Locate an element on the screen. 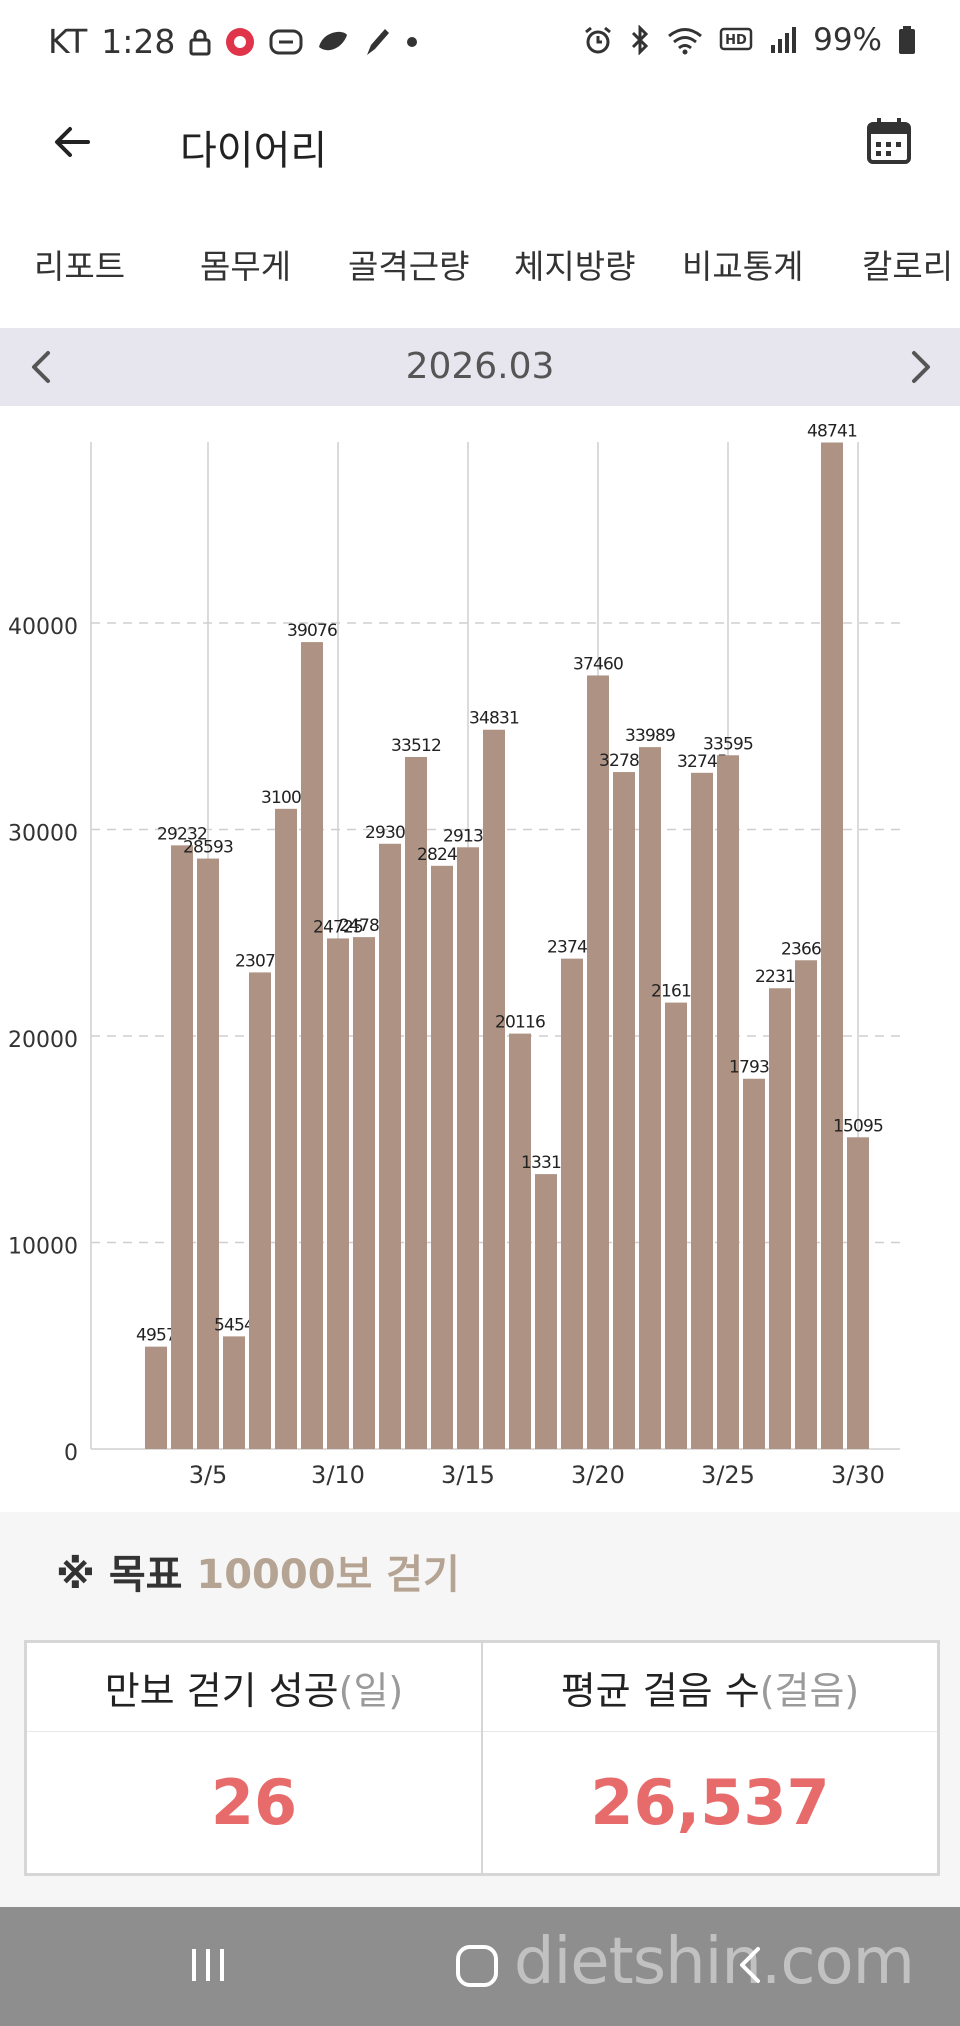 The image size is (960, 2026). bluetooth-icon is located at coordinates (640, 40).